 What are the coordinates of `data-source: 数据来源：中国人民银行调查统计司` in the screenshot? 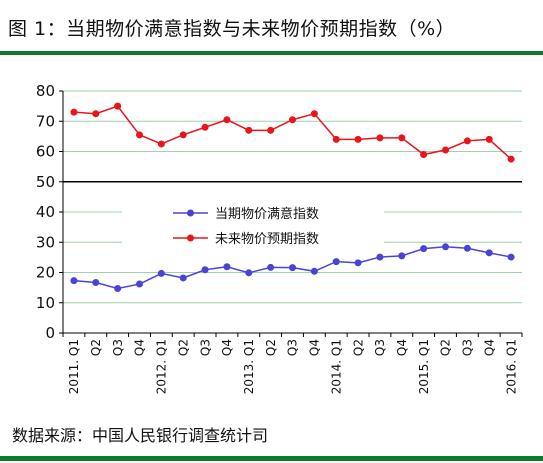 It's located at (140, 435).